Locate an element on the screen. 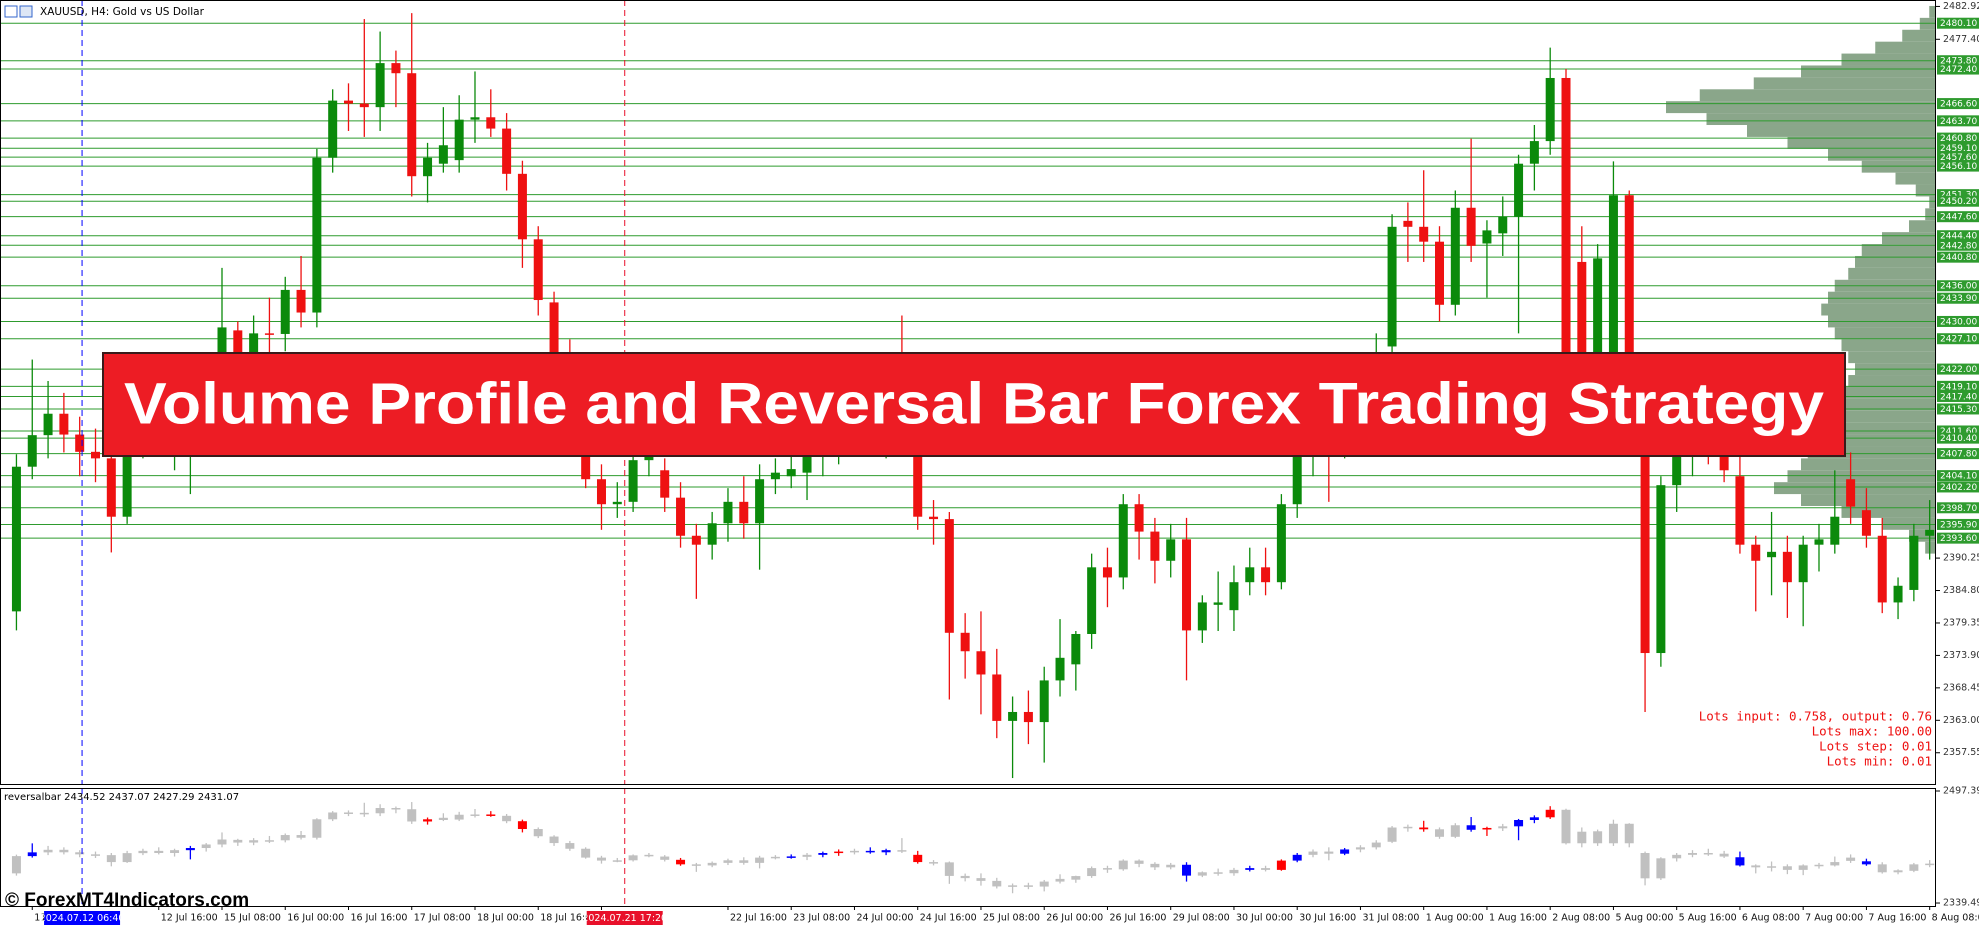 The image size is (1979, 926). level-label: 2407.80 is located at coordinates (1958, 455).